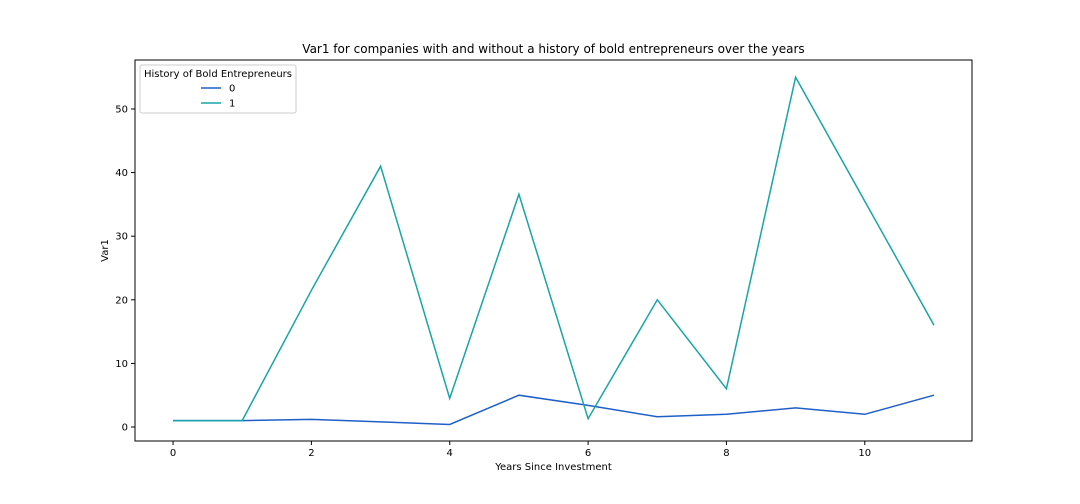 The width and height of the screenshot is (1080, 504). What do you see at coordinates (121, 237) in the screenshot?
I see `y-tick-label: 30` at bounding box center [121, 237].